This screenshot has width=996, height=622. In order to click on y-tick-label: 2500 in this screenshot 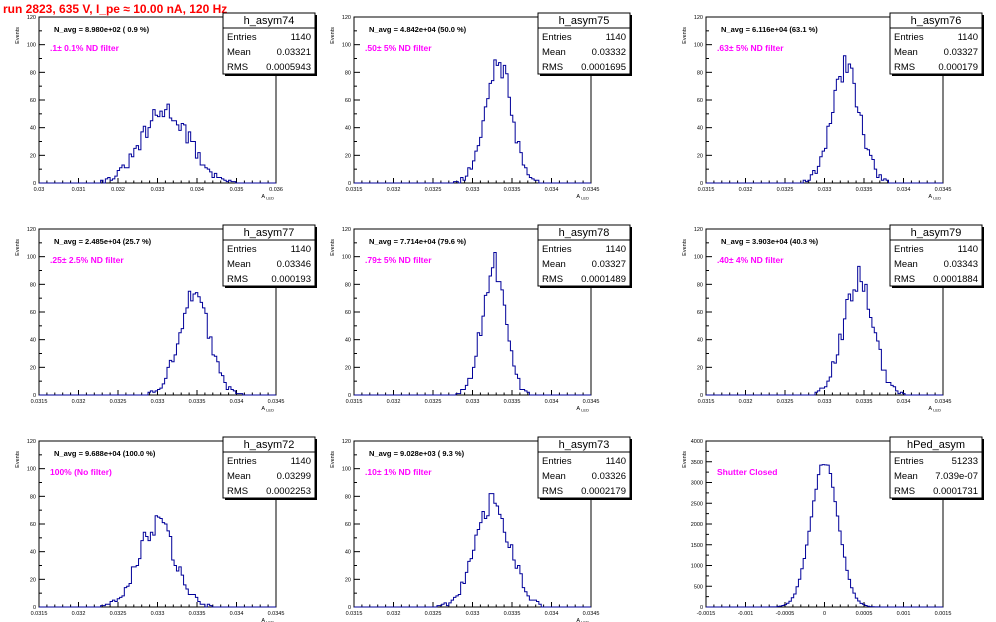, I will do `click(697, 504)`.